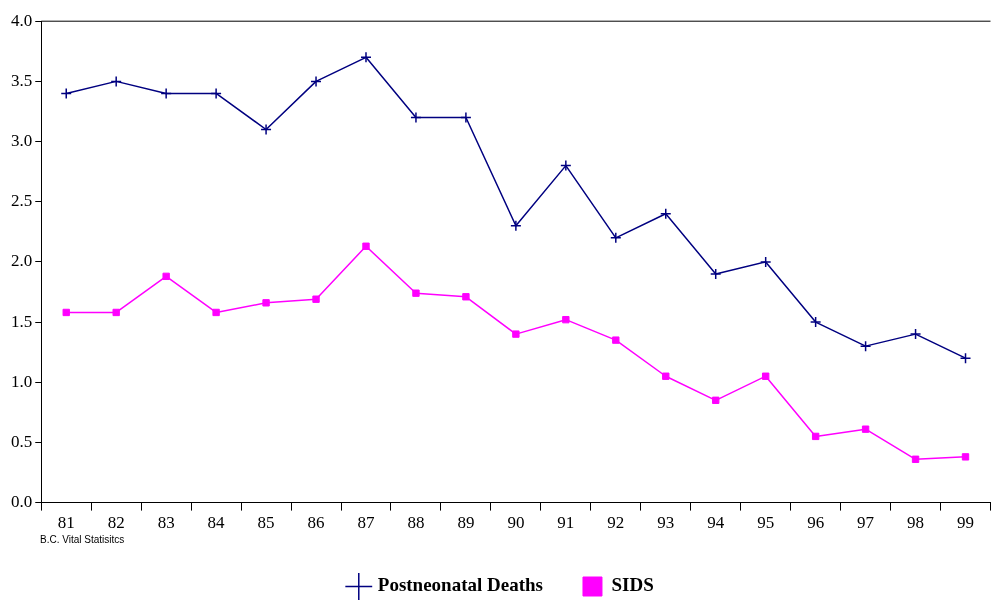 Image resolution: width=1005 pixels, height=614 pixels. I want to click on y-tick-label: 0.0, so click(22, 502).